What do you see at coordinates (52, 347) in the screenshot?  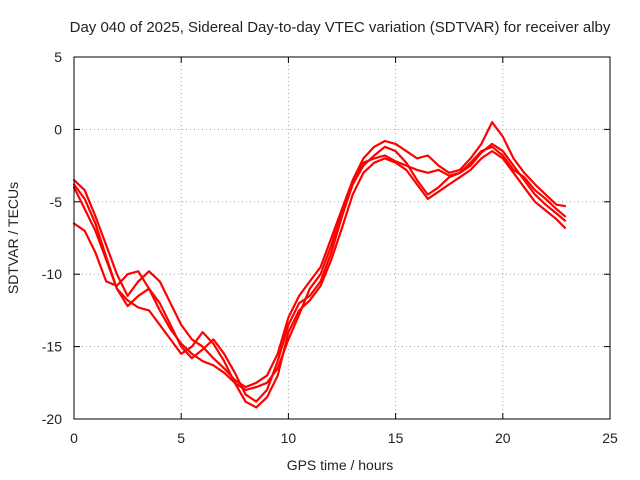 I see `y-tick-label: -15` at bounding box center [52, 347].